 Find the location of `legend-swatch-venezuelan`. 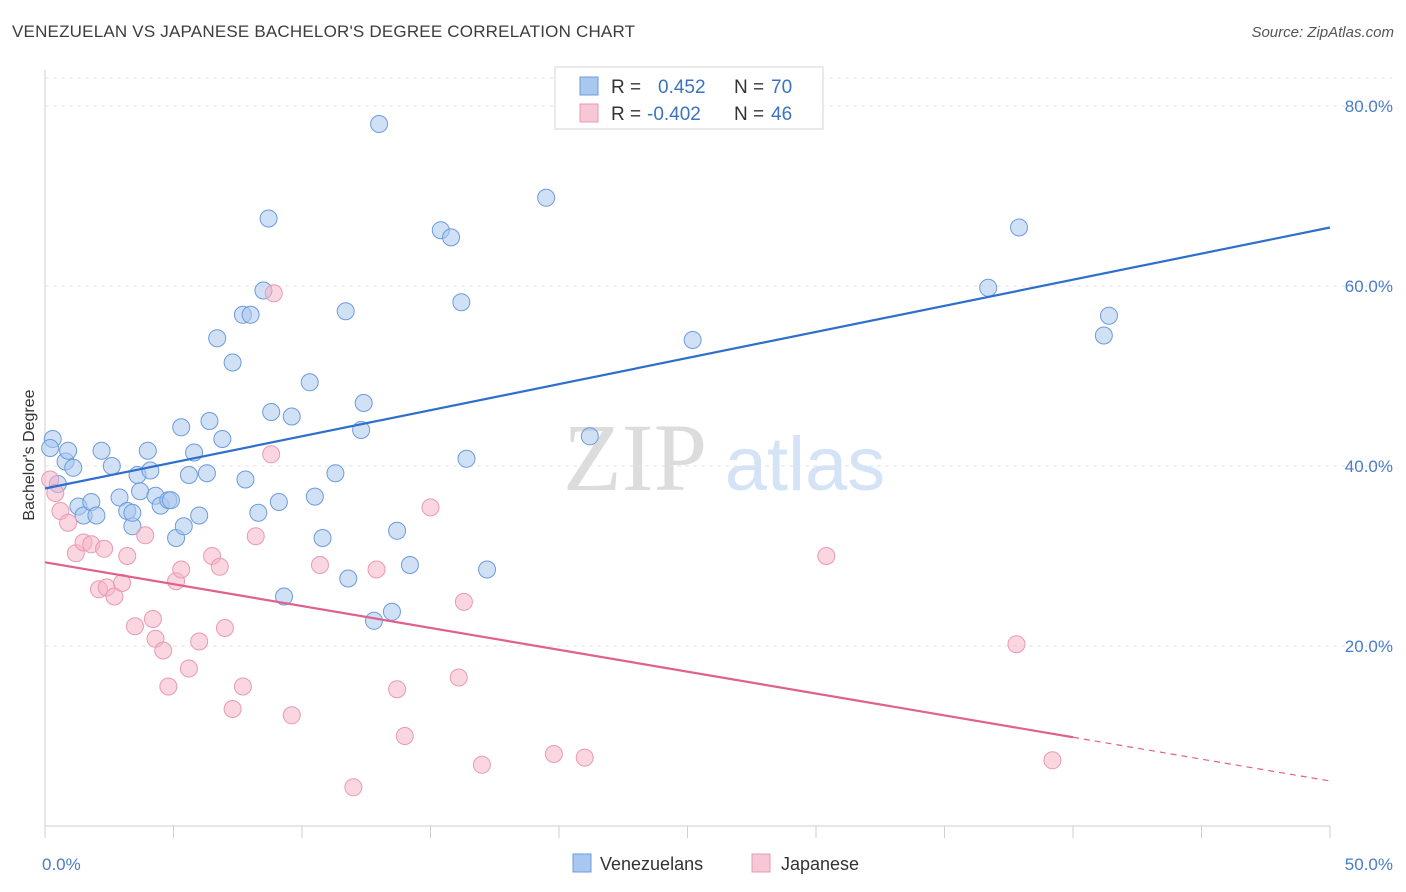

legend-swatch-venezuelan is located at coordinates (589, 86).